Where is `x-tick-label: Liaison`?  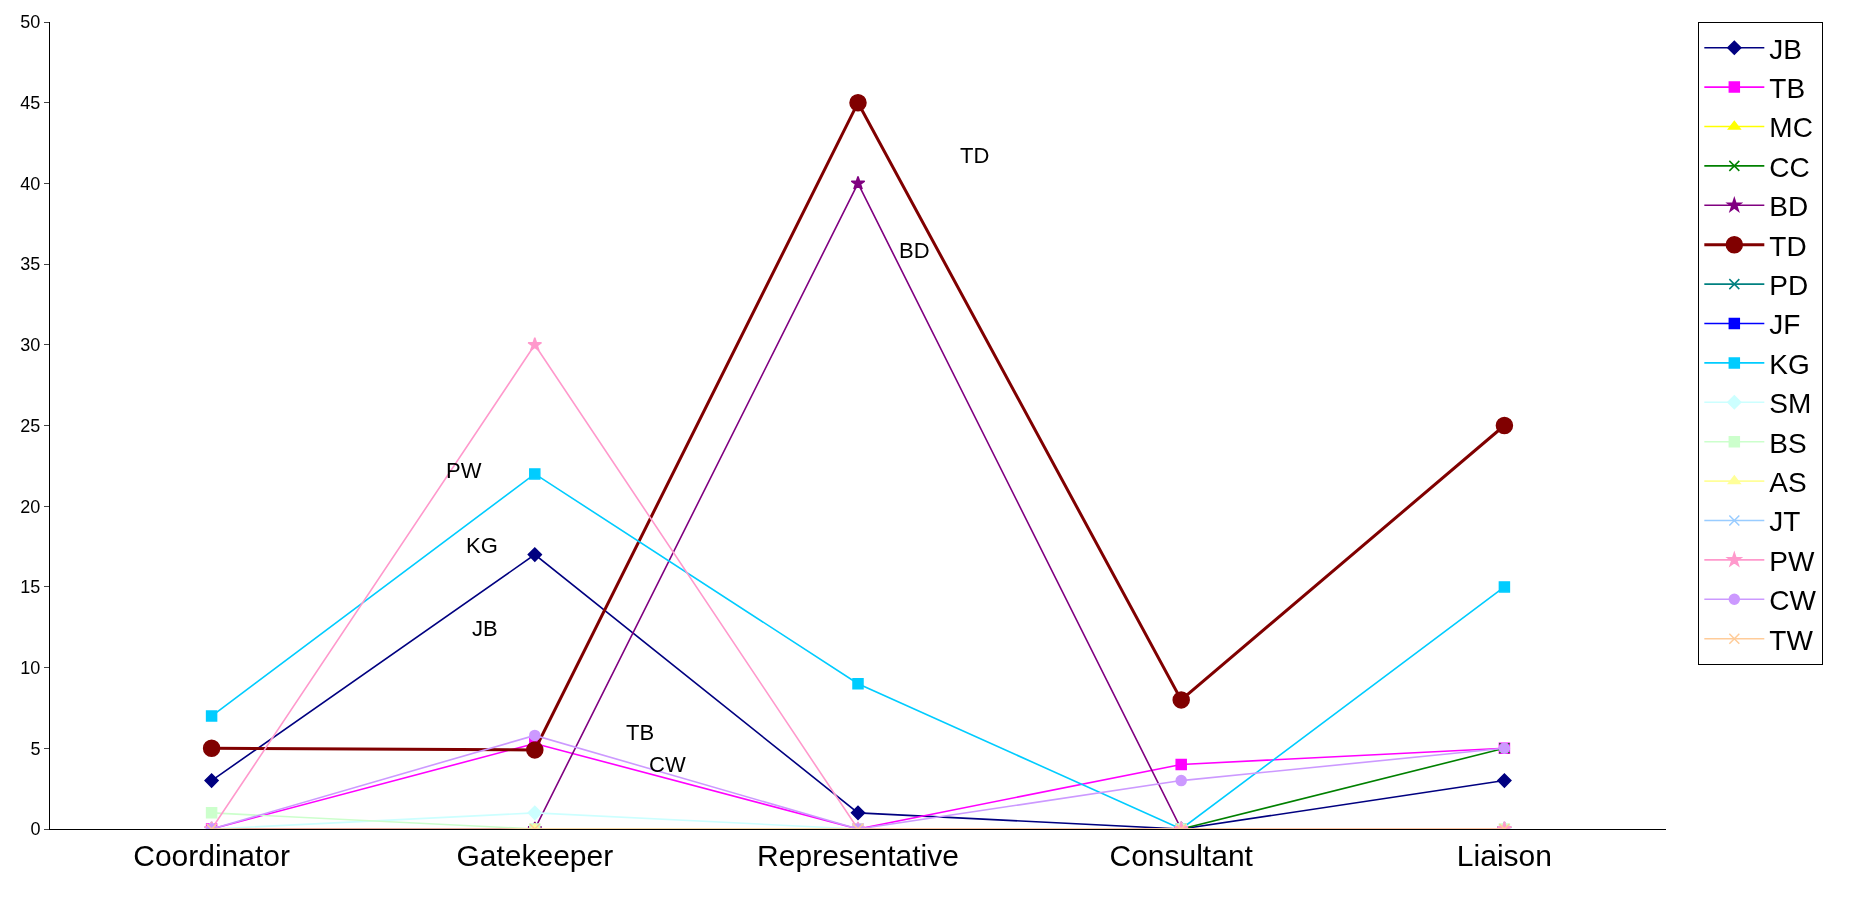
x-tick-label: Liaison is located at coordinates (1504, 855).